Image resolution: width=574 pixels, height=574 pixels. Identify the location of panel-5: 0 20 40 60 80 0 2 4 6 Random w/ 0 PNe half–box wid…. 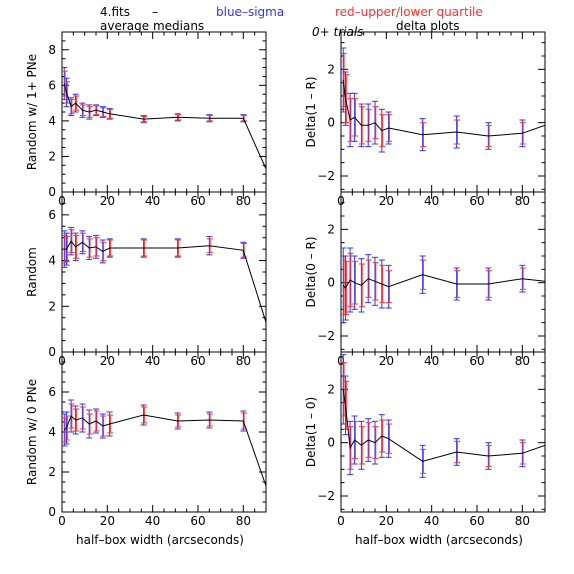
(146, 449).